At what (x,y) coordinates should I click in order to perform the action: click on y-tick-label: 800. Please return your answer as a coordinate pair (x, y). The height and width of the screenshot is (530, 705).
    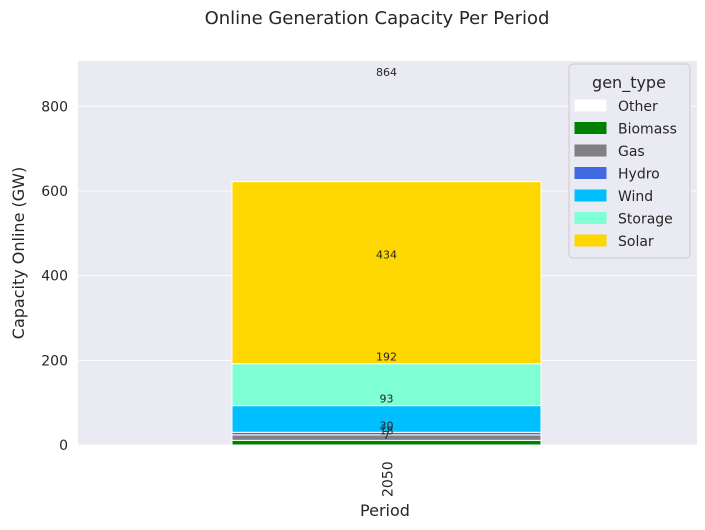
    Looking at the image, I should click on (54, 107).